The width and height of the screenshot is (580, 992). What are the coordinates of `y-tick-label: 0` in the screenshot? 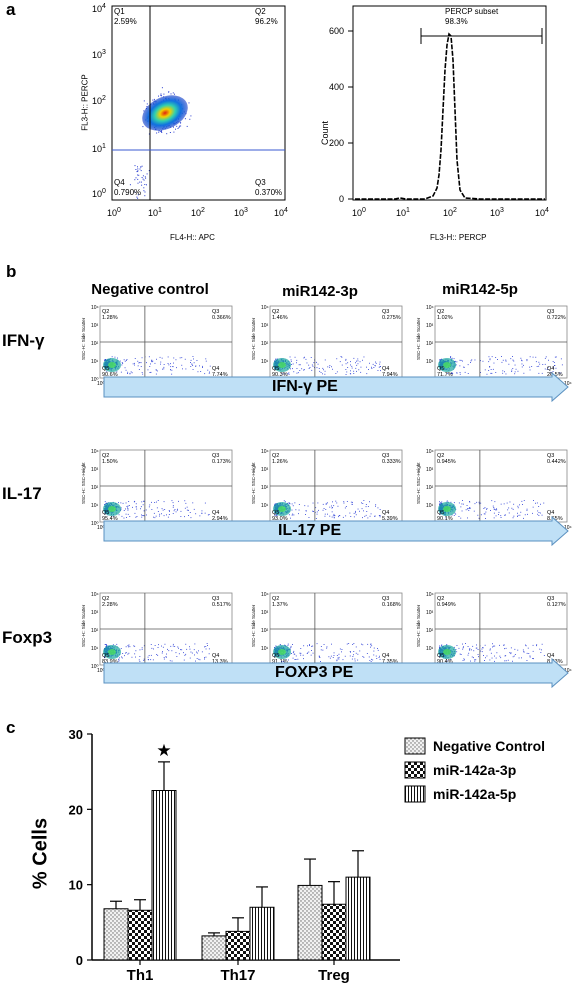 It's located at (79, 960).